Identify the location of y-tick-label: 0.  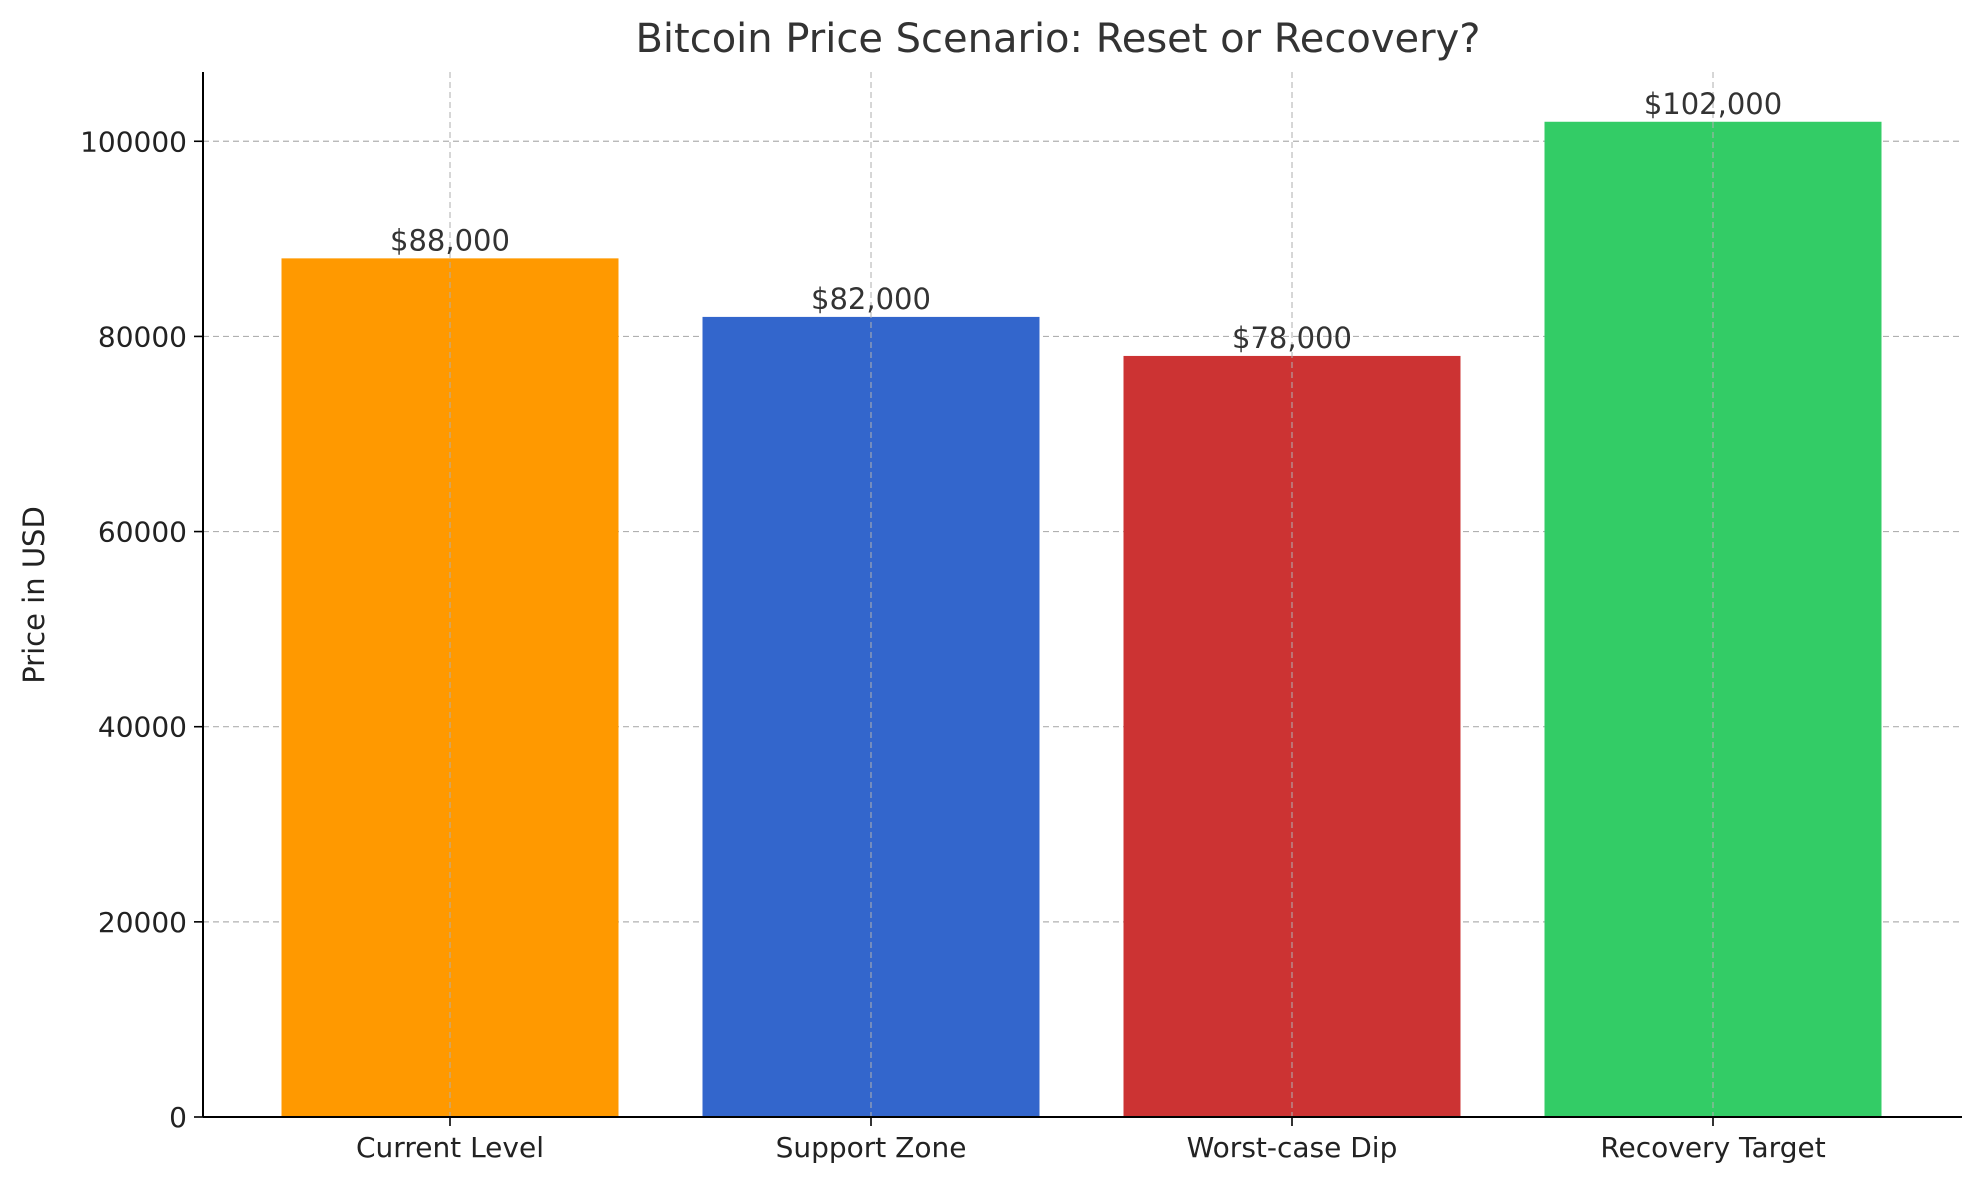
(178, 1117).